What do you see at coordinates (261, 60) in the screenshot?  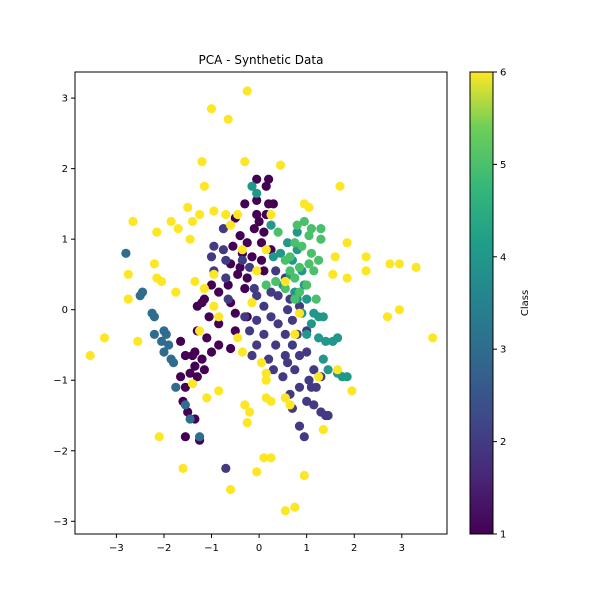 I see `chart-title: PCA - Synthetic Data` at bounding box center [261, 60].